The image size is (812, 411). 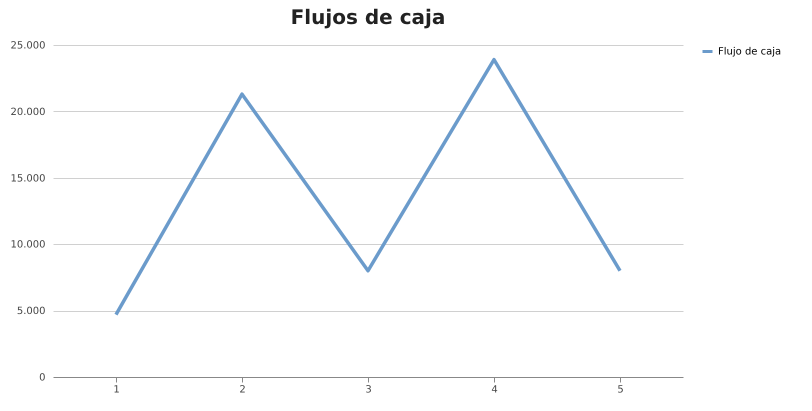 I want to click on y-tick-label: 15.000, so click(x=28, y=178).